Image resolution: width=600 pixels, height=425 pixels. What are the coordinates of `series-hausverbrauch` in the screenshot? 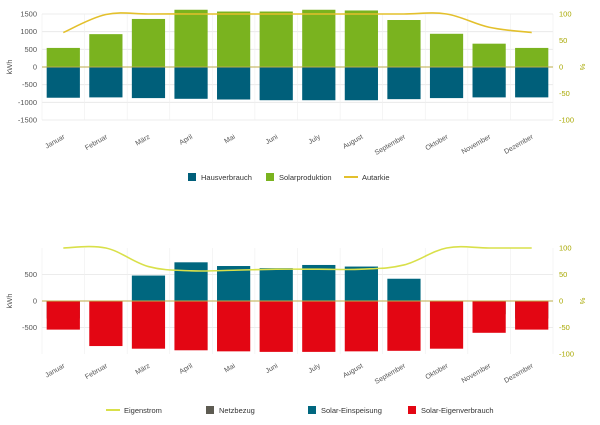 It's located at (297, 84).